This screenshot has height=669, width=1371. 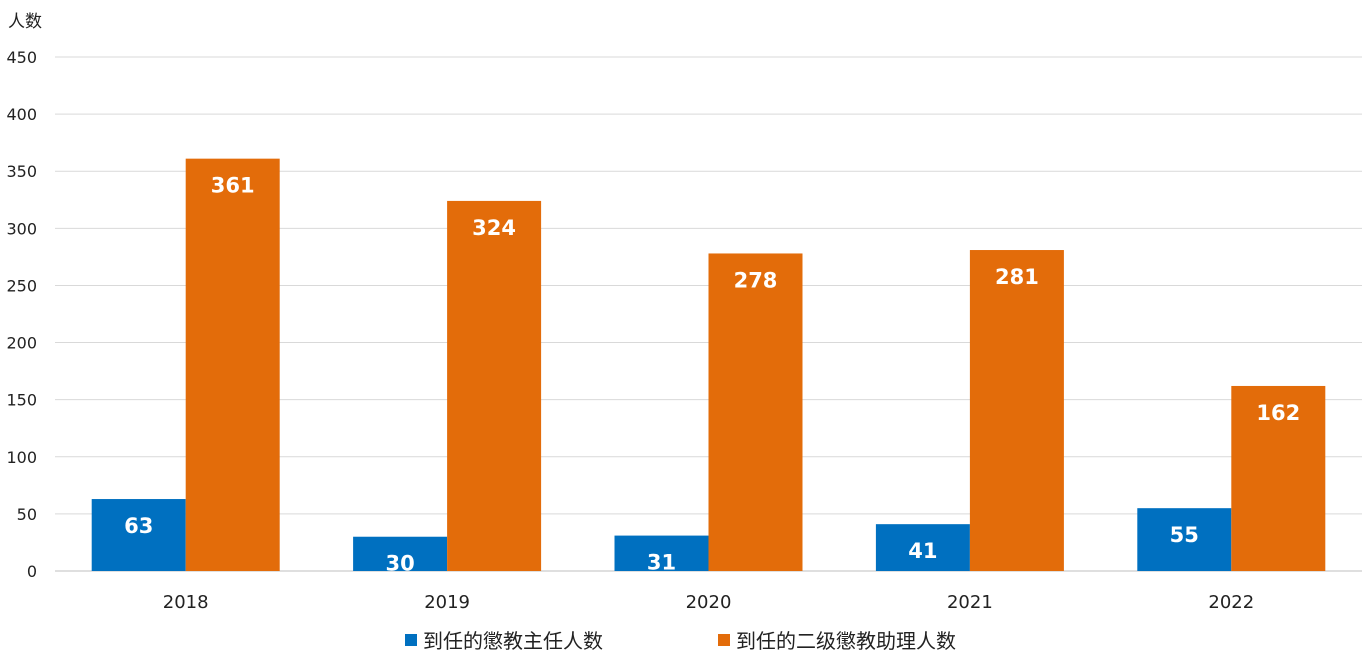 I want to click on y-tick-label: 450, so click(x=21, y=57).